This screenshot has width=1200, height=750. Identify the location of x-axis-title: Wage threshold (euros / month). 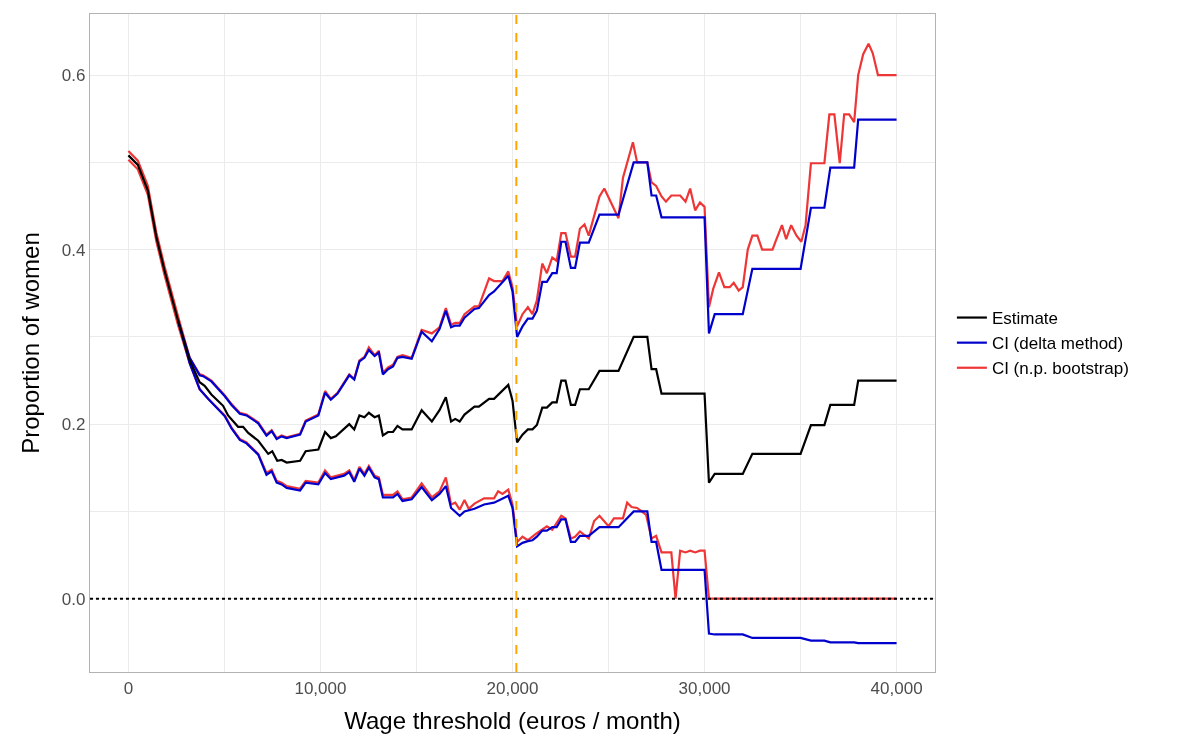
(512, 720).